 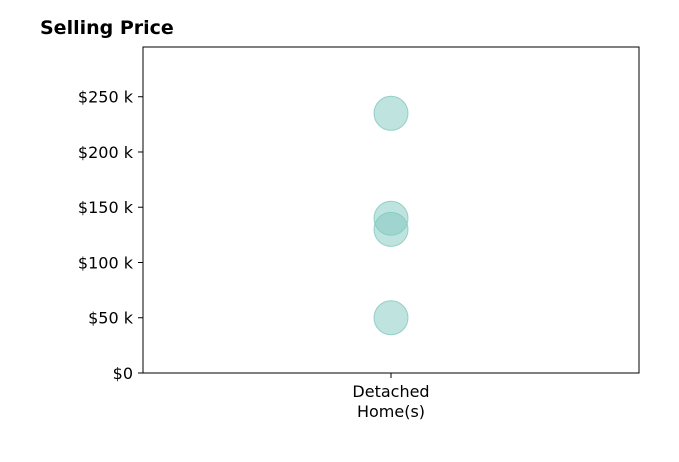 I want to click on chart-title: Selling Price, so click(x=107, y=28).